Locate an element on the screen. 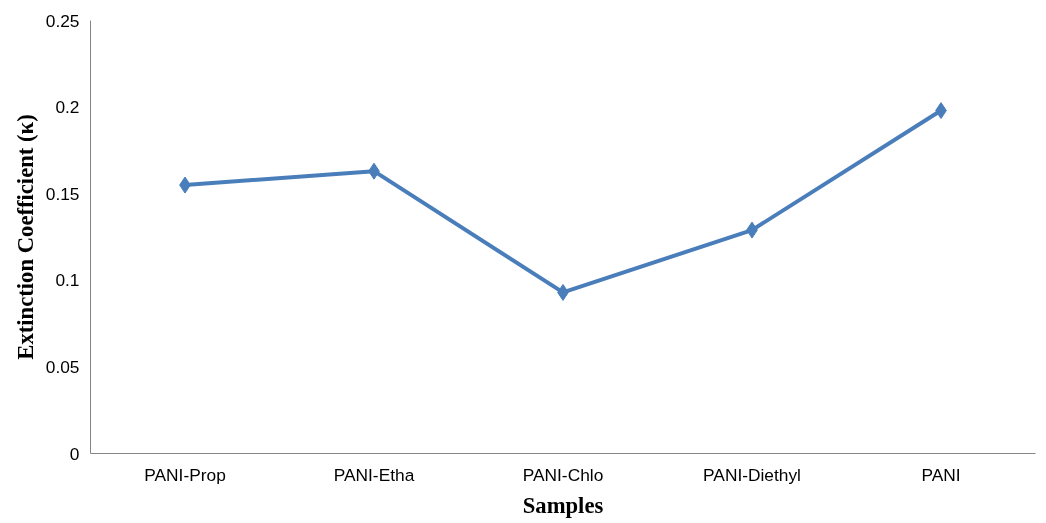 The width and height of the screenshot is (1046, 523). y-tick-label: 0.2 is located at coordinates (67, 107).